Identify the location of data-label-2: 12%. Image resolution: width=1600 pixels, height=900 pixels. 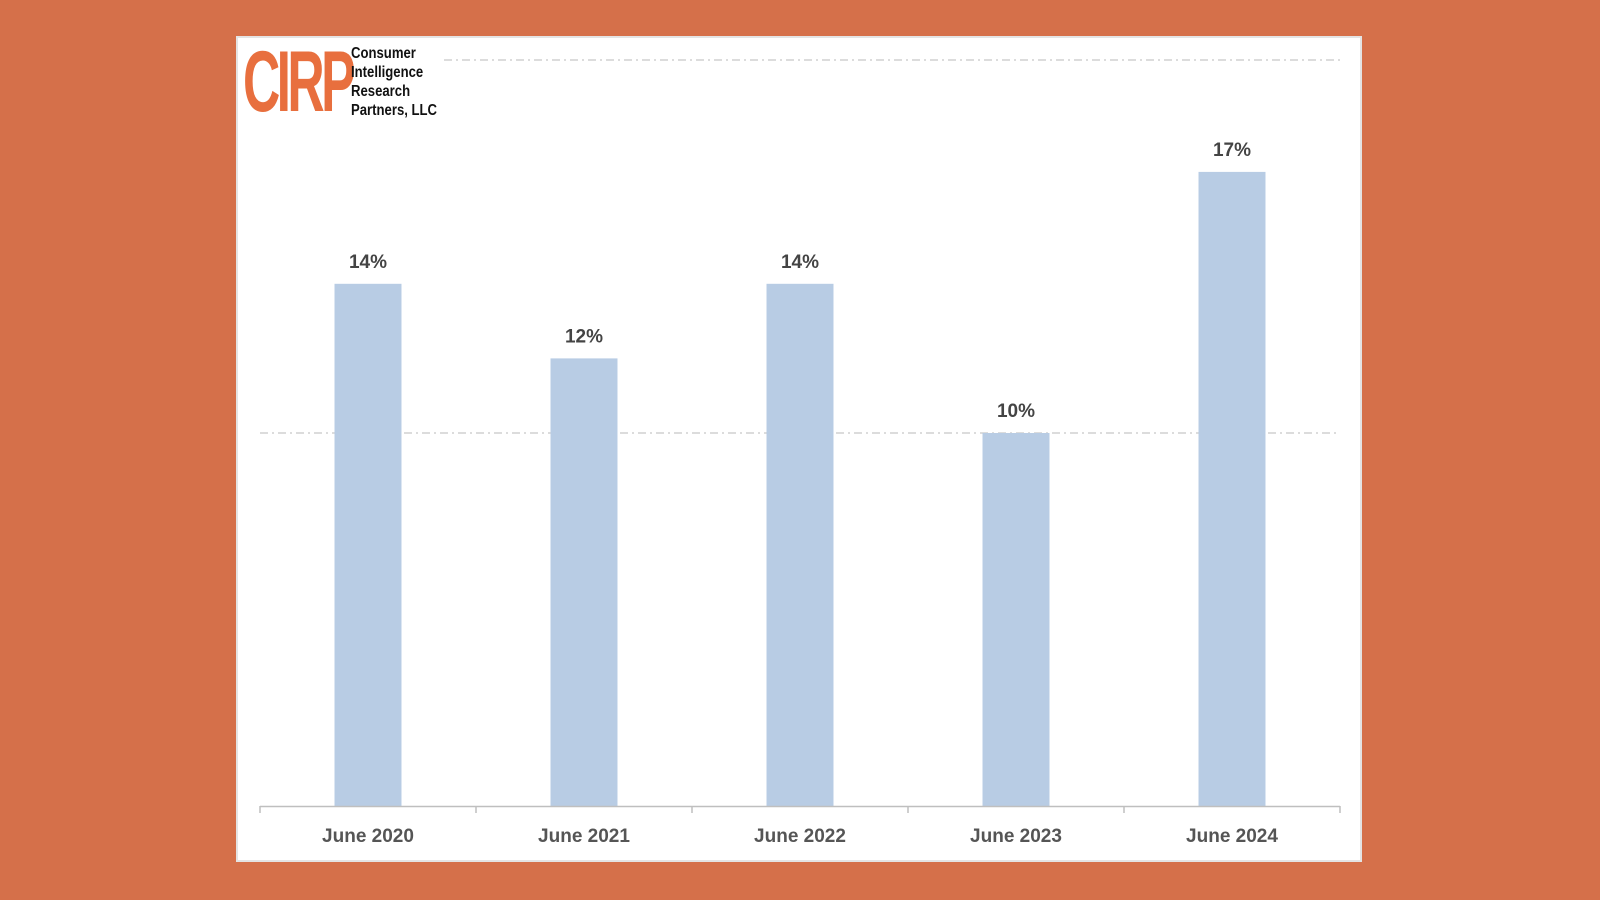
(584, 336).